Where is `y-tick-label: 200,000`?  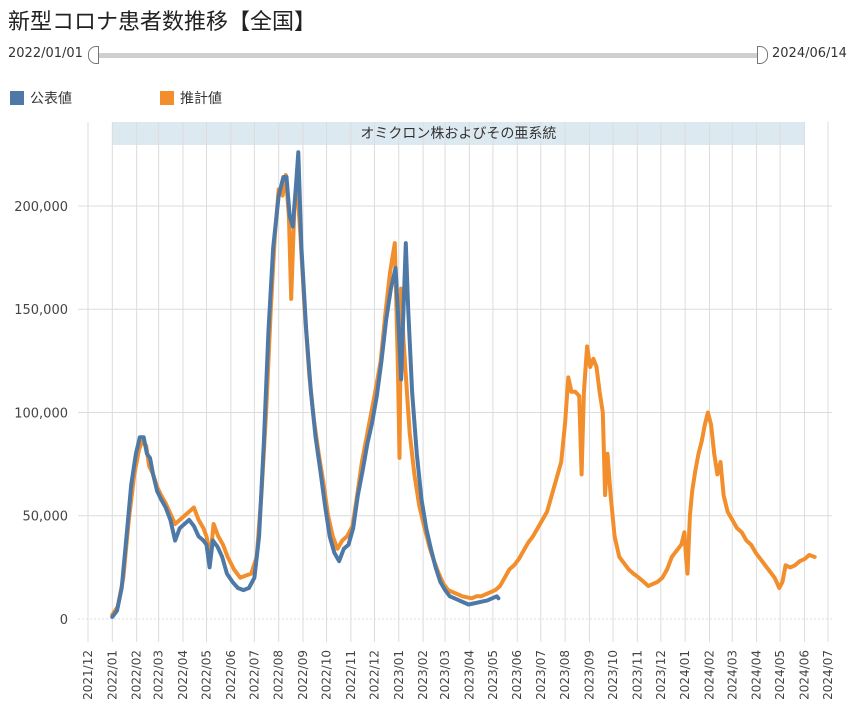 y-tick-label: 200,000 is located at coordinates (41, 207).